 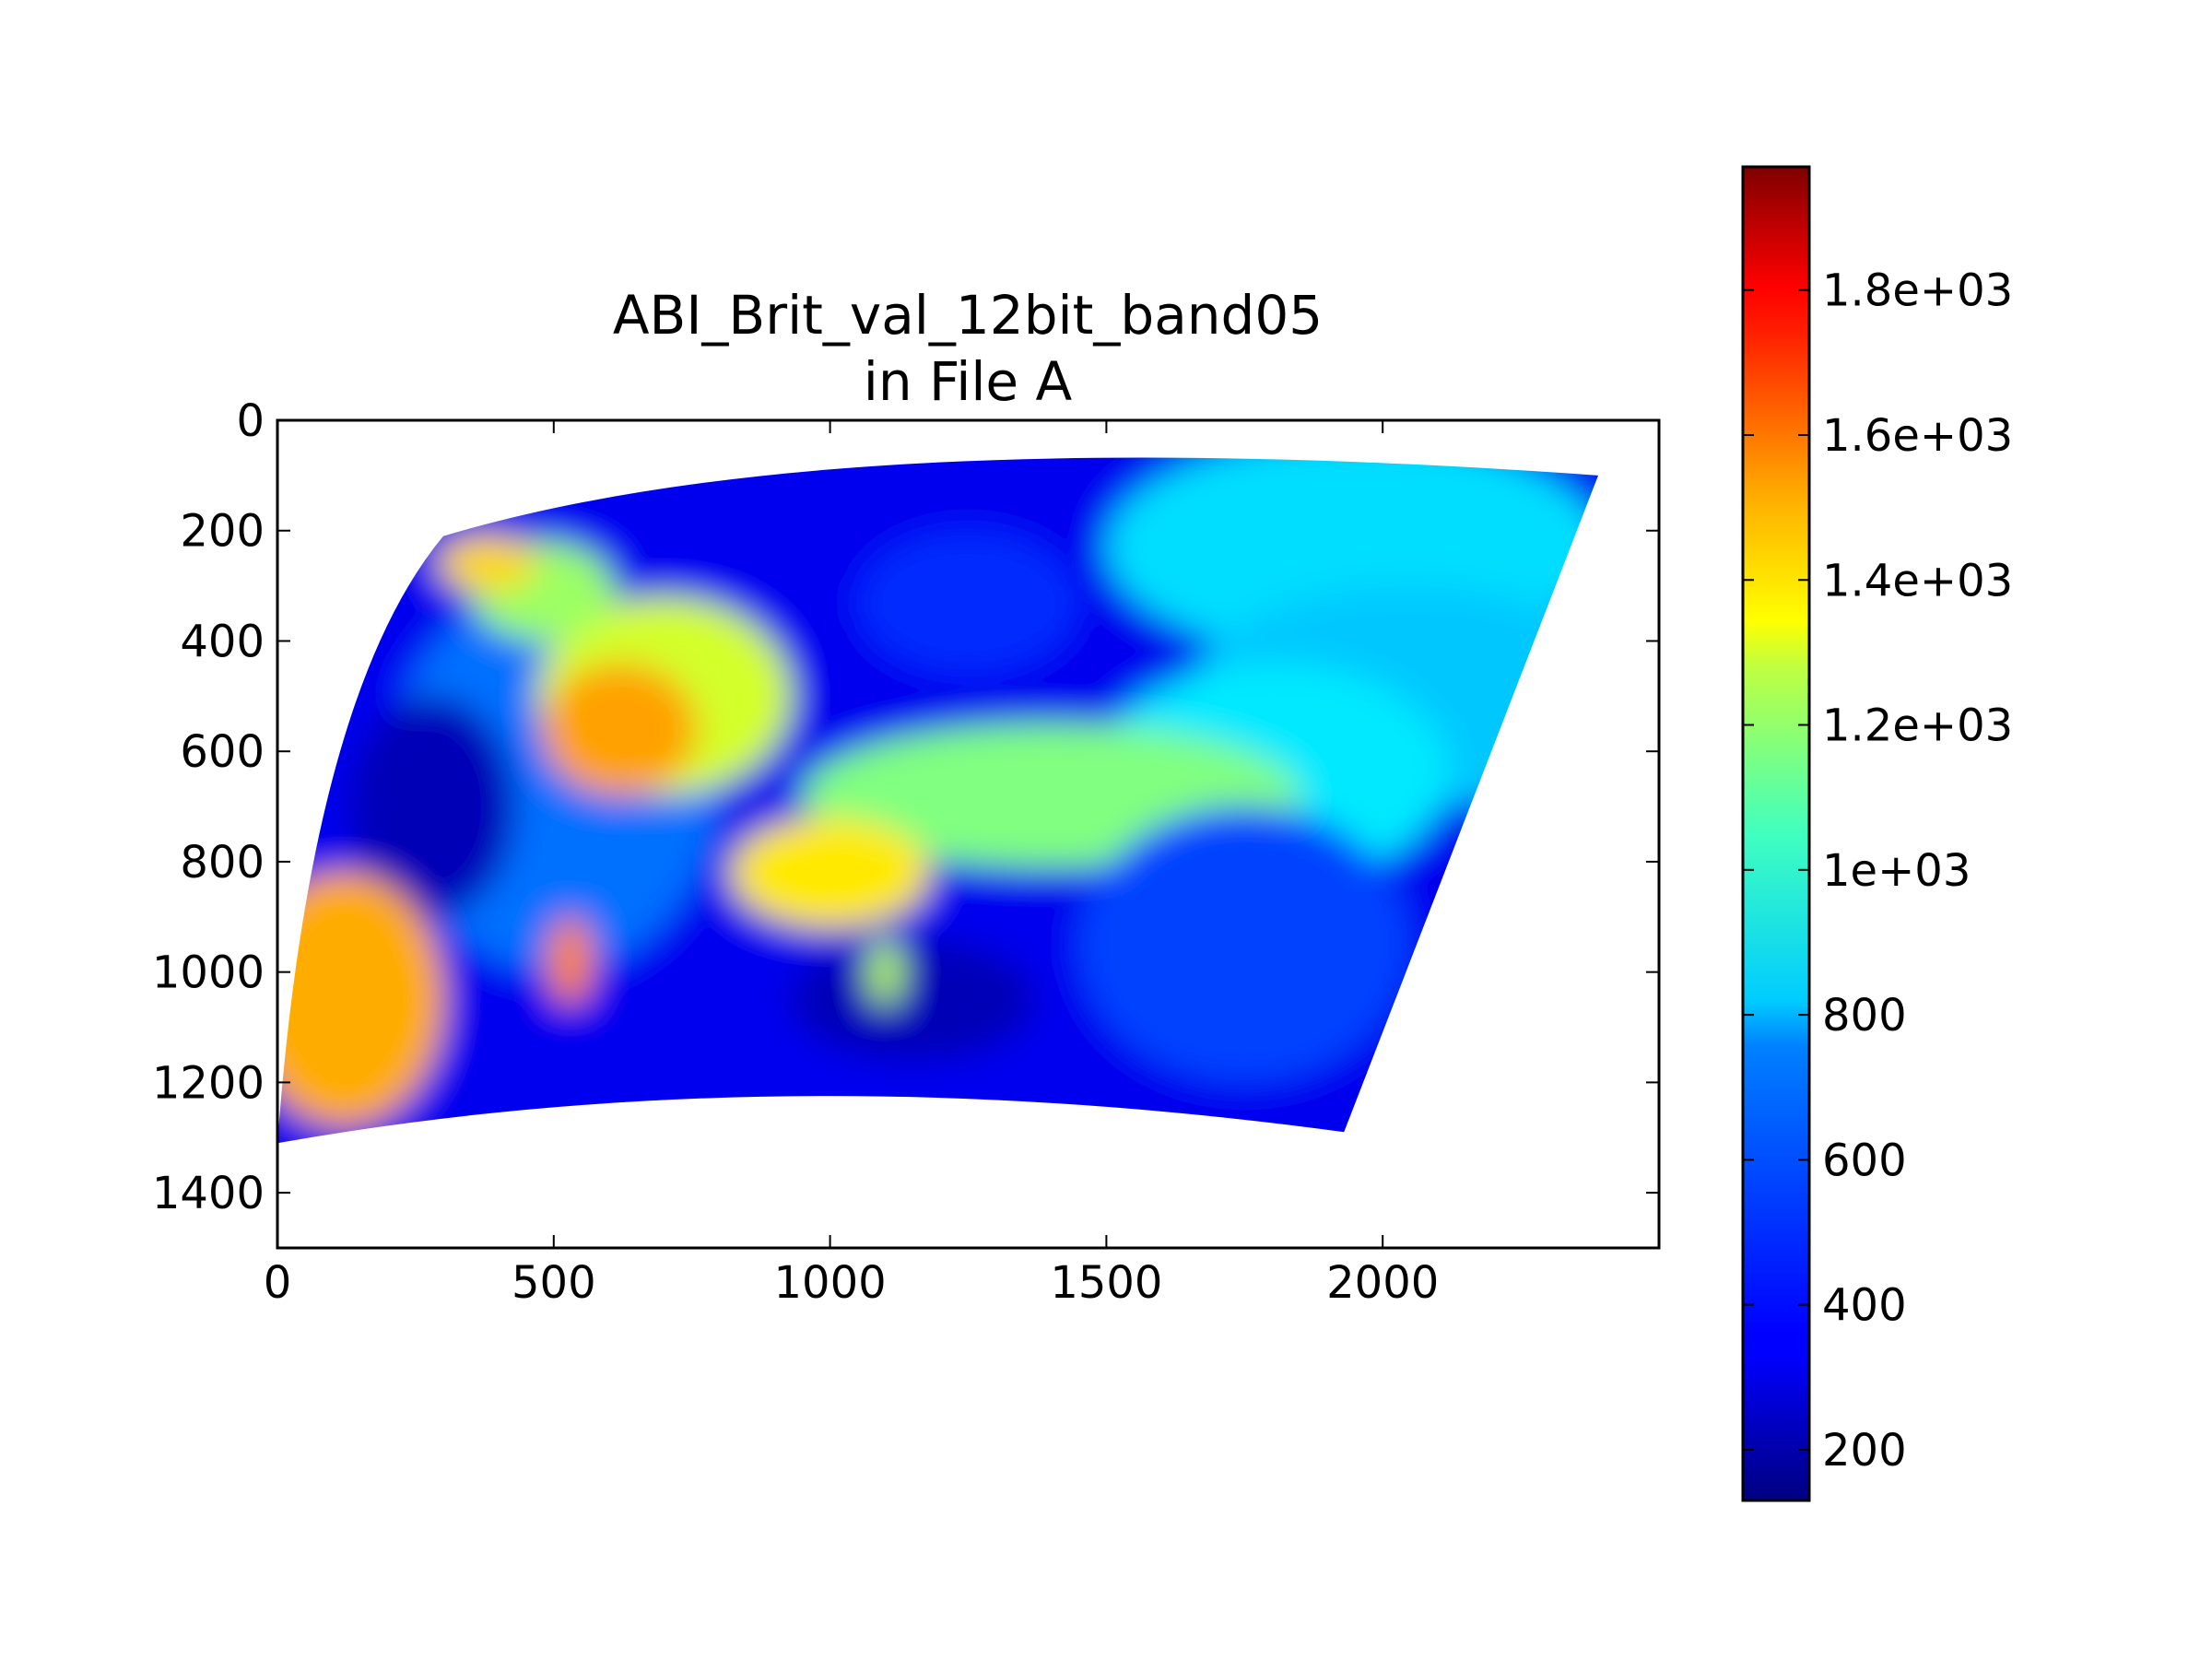 What do you see at coordinates (620, 729) in the screenshot?
I see `region-plains-hot` at bounding box center [620, 729].